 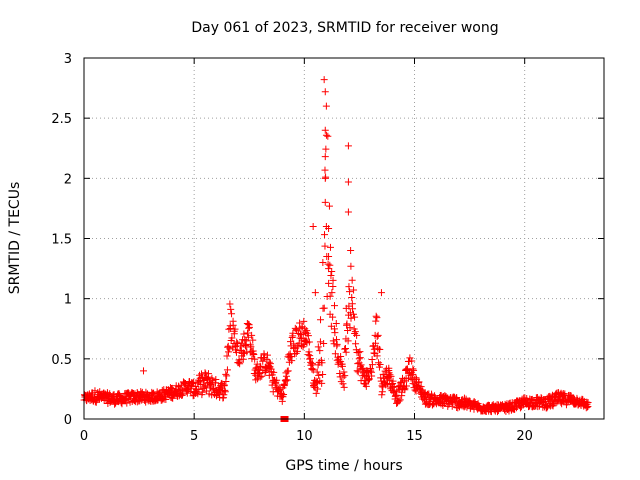 What do you see at coordinates (61, 360) in the screenshot?
I see `y-tick-label: 0.5` at bounding box center [61, 360].